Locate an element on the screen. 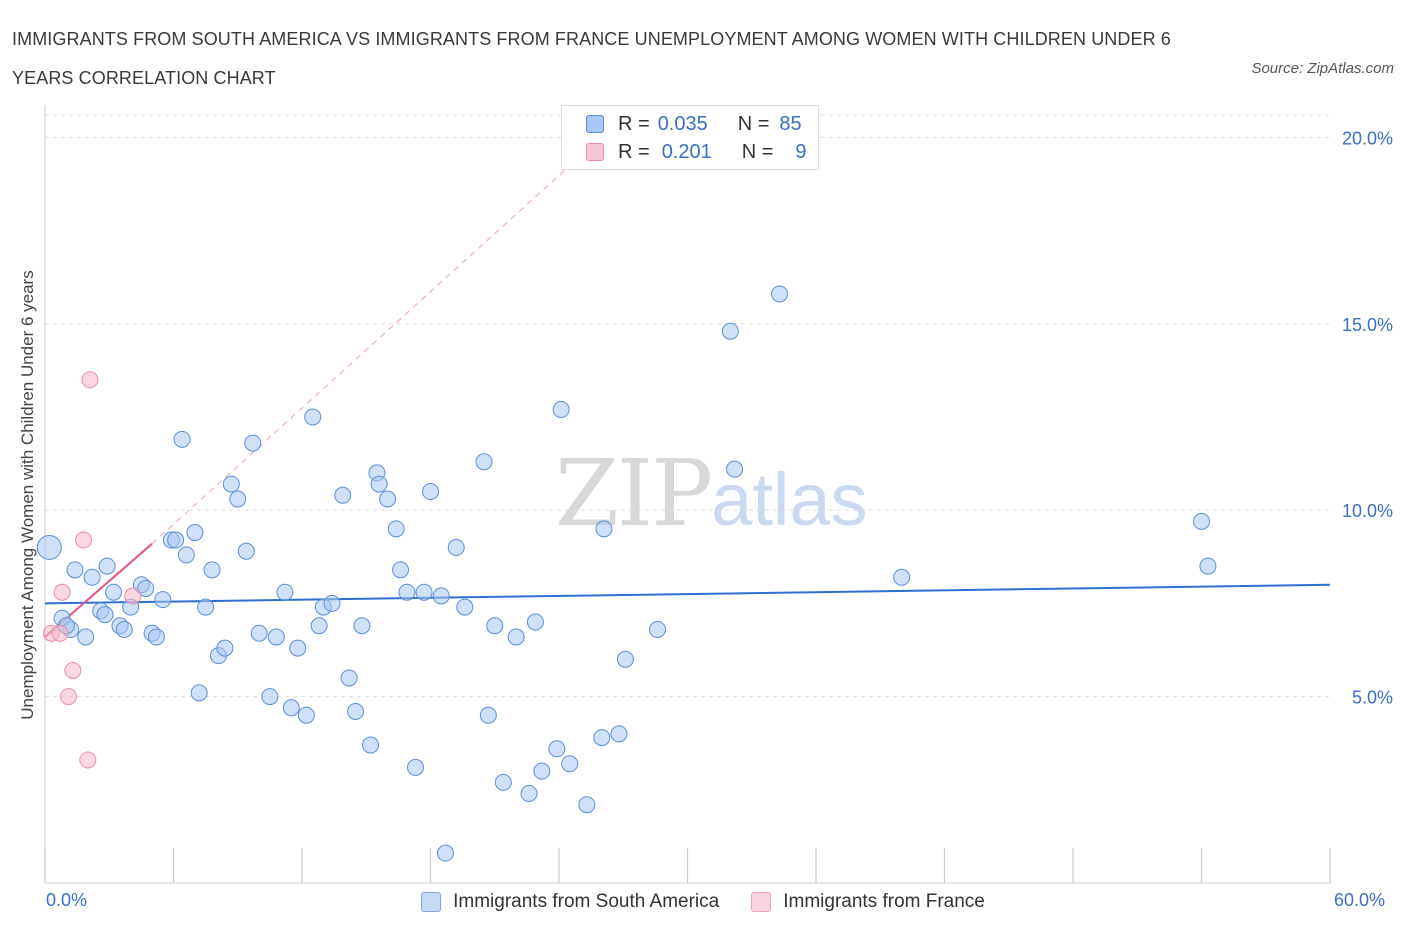  watermark: ZIPatlas is located at coordinates (711, 493).